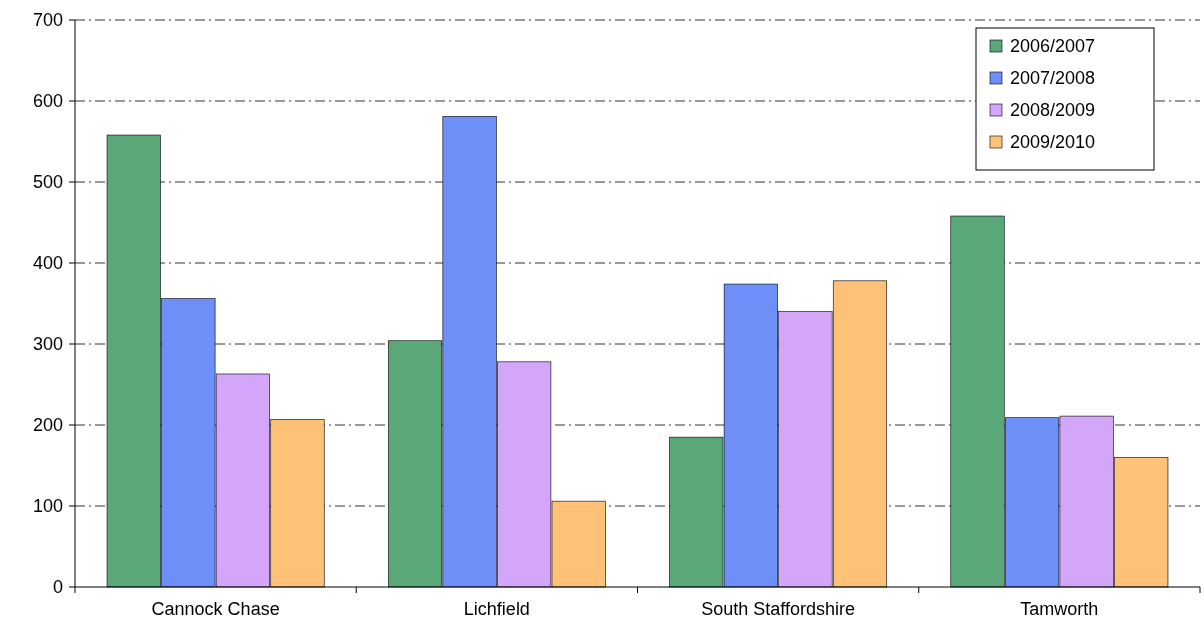 Image resolution: width=1204 pixels, height=625 pixels. What do you see at coordinates (1053, 46) in the screenshot?
I see `legend-label: 2006/2007` at bounding box center [1053, 46].